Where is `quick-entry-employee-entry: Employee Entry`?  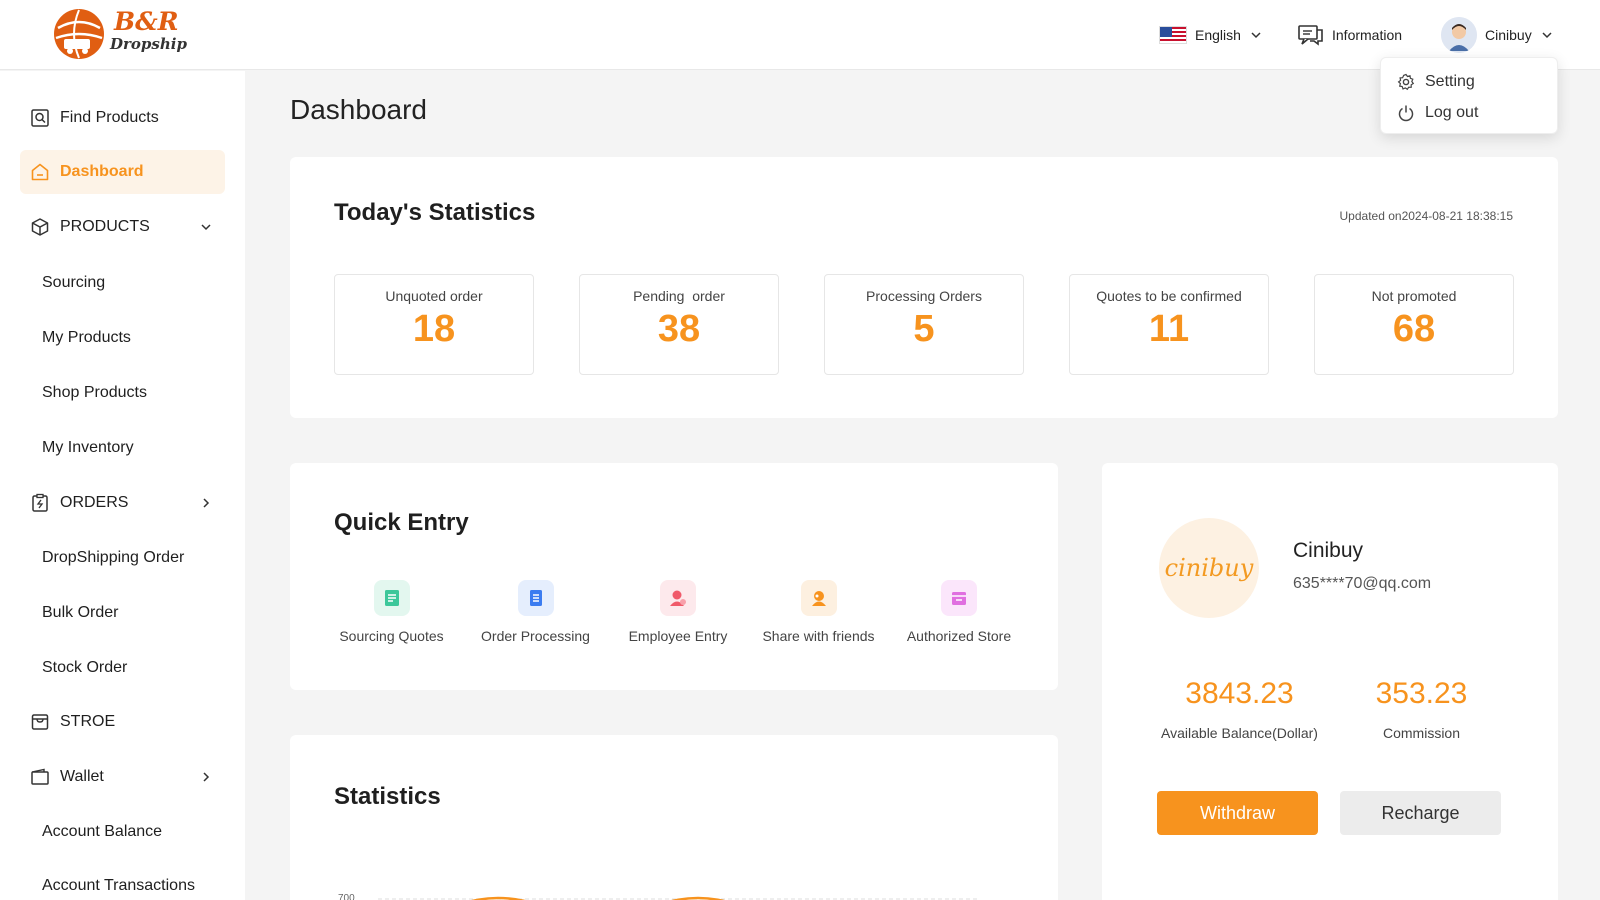 quick-entry-employee-entry: Employee Entry is located at coordinates (678, 612).